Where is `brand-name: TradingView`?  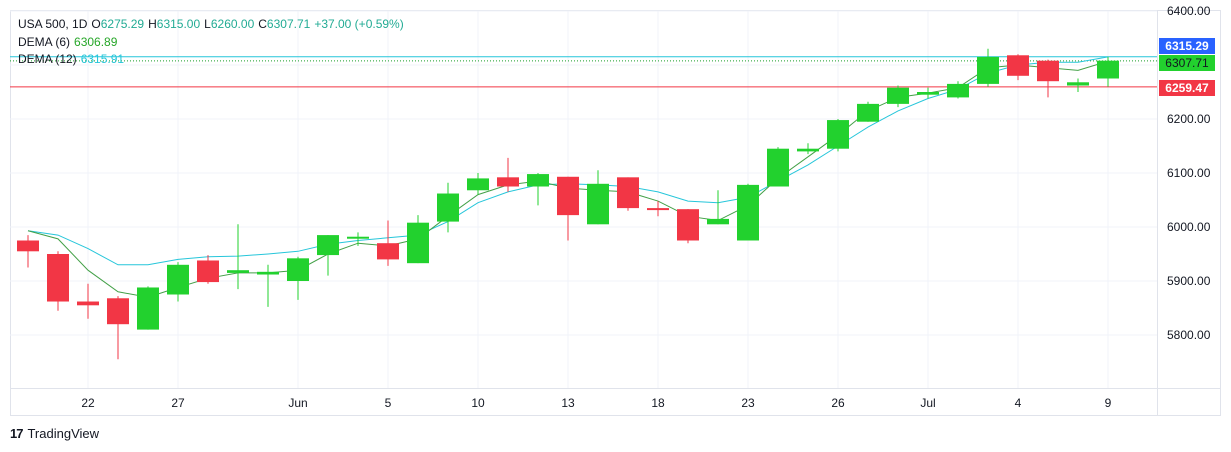 brand-name: TradingView is located at coordinates (63, 433).